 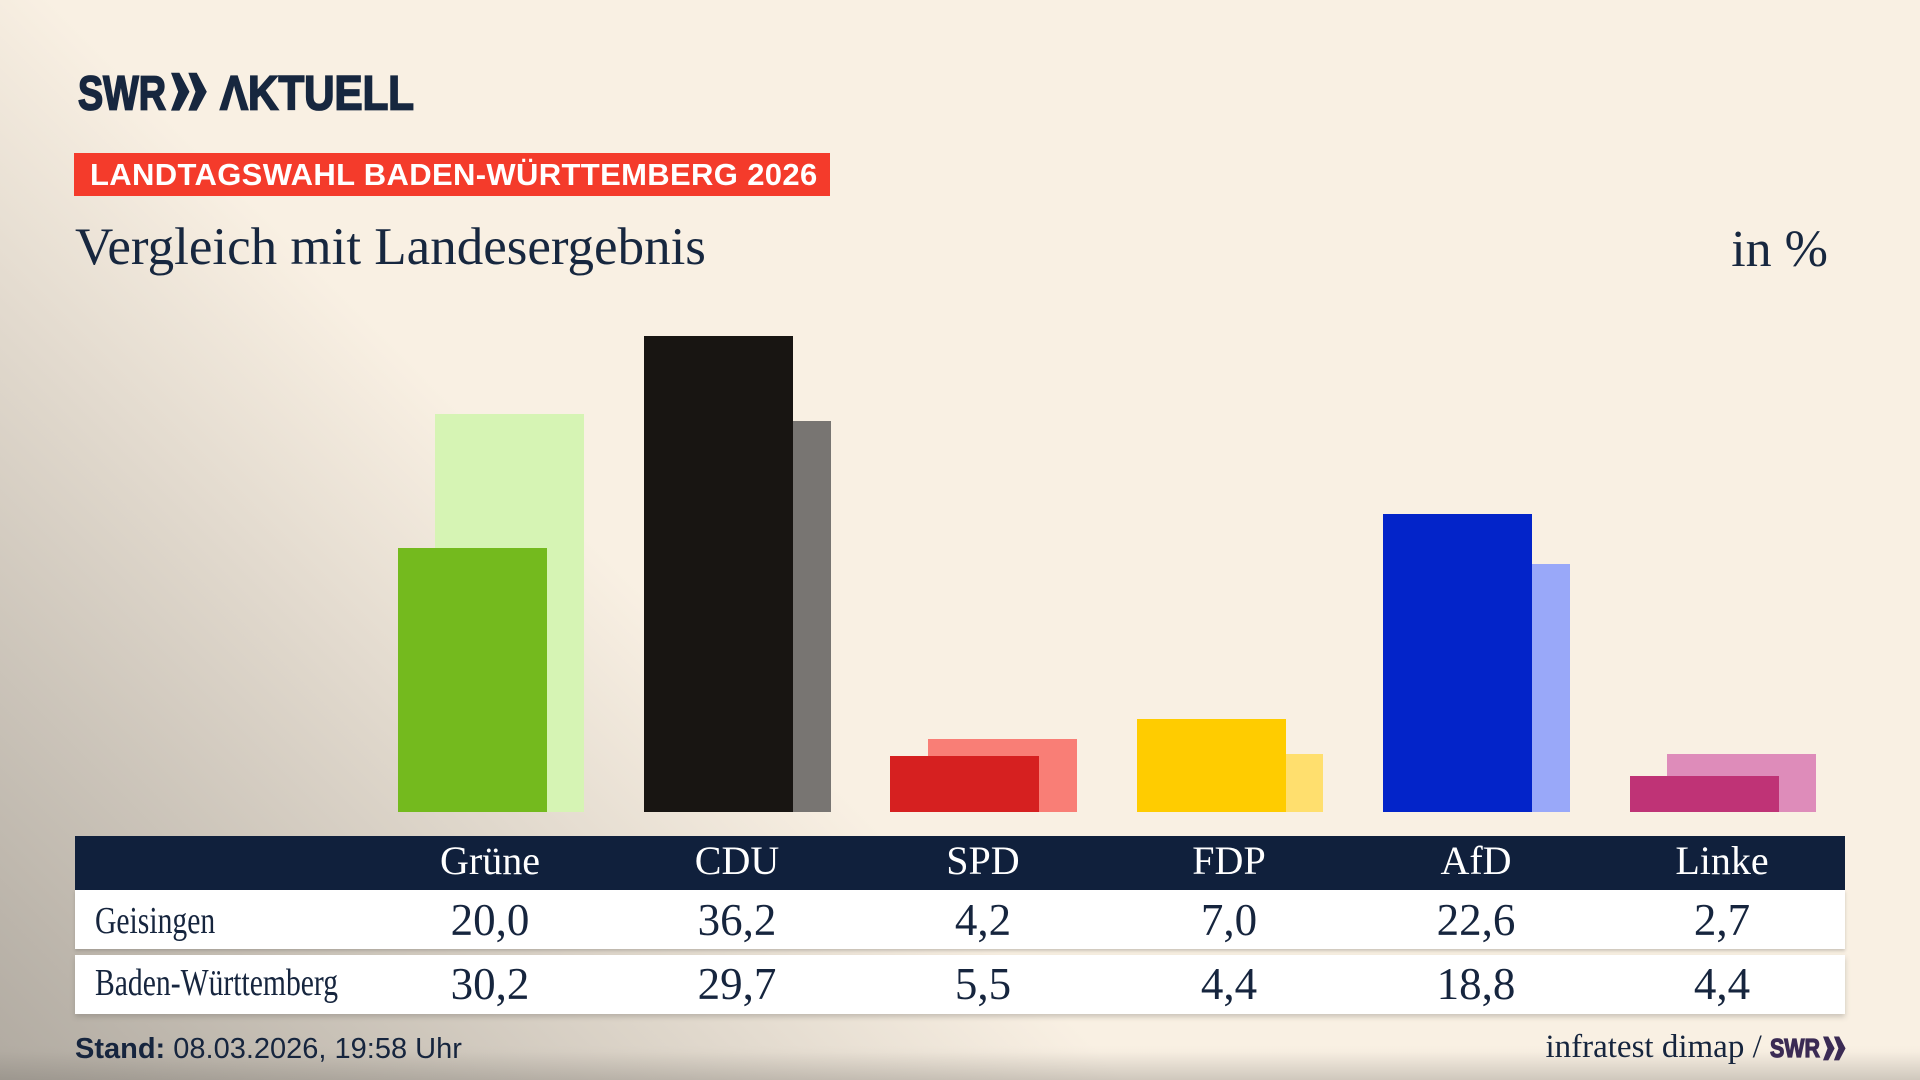 What do you see at coordinates (317, 94) in the screenshot?
I see `svg-text: ΛKTUELL` at bounding box center [317, 94].